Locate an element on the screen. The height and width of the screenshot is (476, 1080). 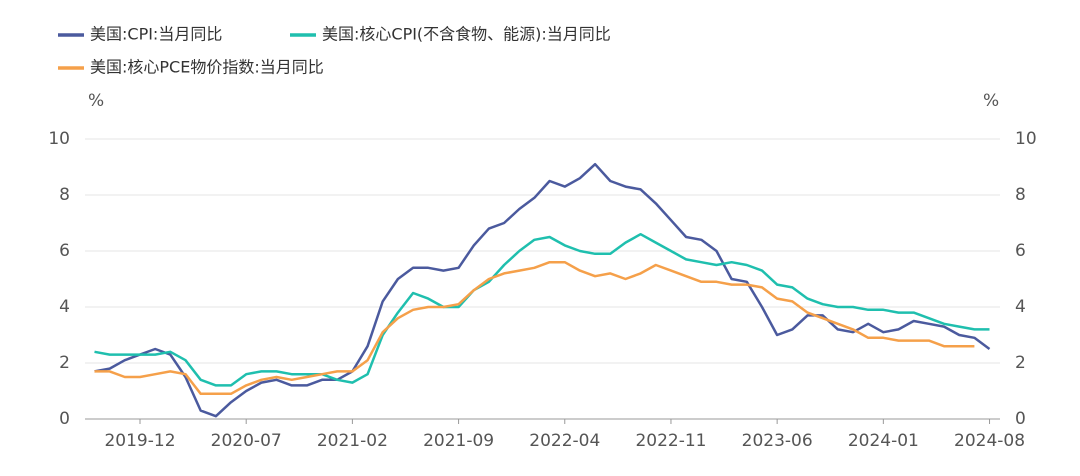
y2-tick-label: 10 is located at coordinates (1026, 139).